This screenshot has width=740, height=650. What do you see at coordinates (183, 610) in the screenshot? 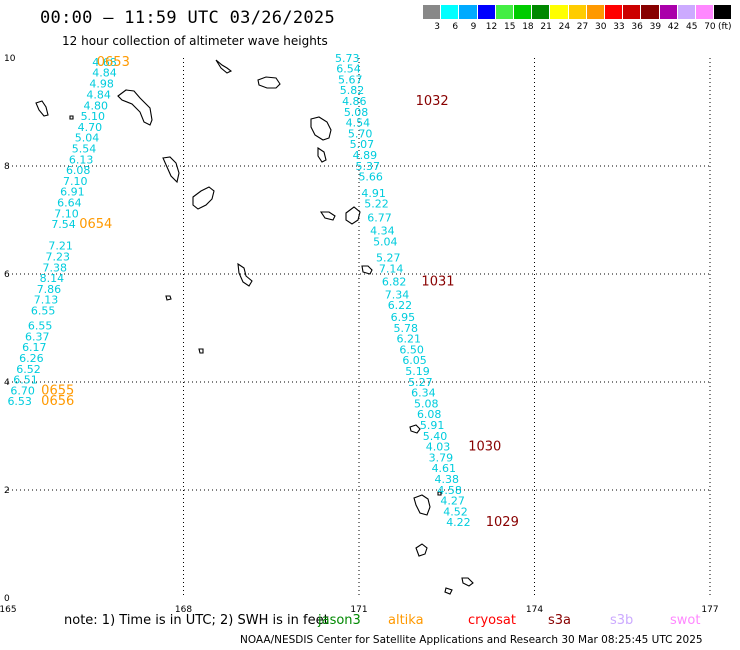
I see `x-tick-label: 168` at bounding box center [183, 610].